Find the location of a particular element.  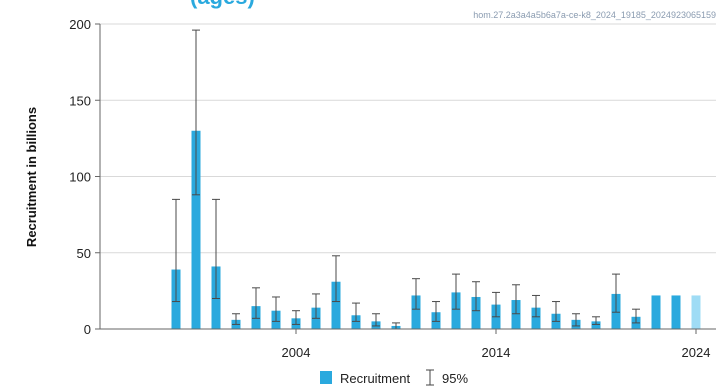

errorbar-2011 is located at coordinates (436, 311).